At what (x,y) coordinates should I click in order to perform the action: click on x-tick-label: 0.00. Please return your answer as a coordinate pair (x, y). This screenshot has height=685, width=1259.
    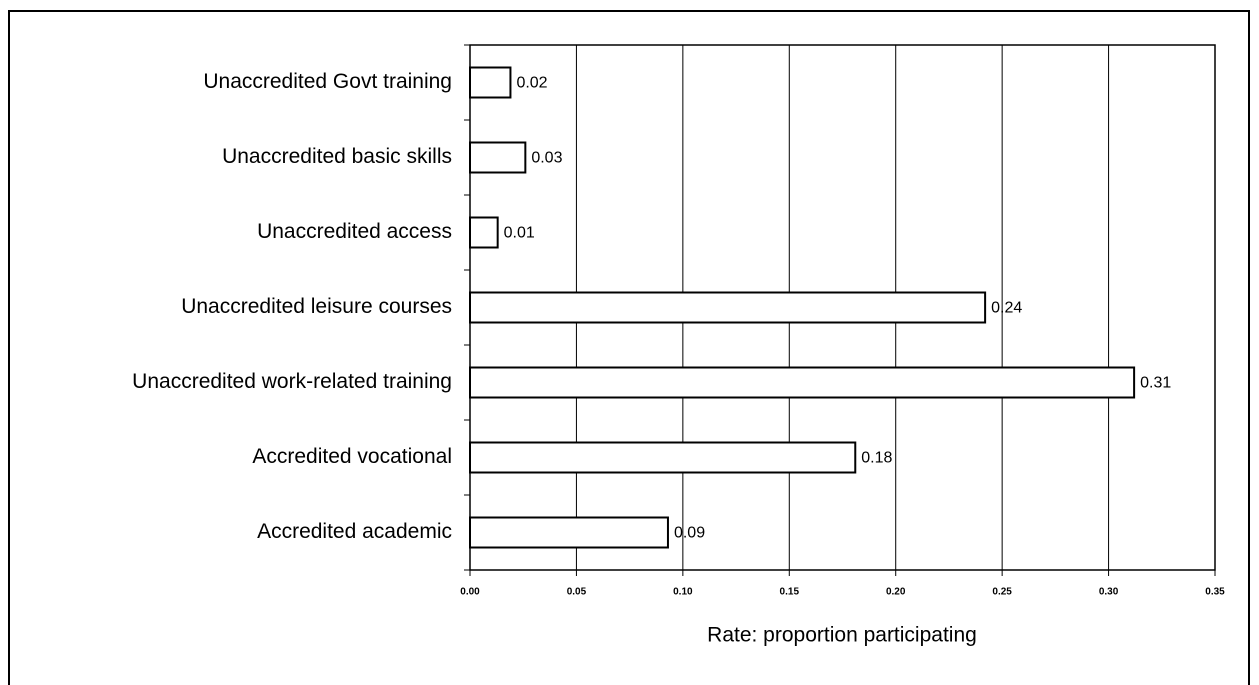
    Looking at the image, I should click on (470, 592).